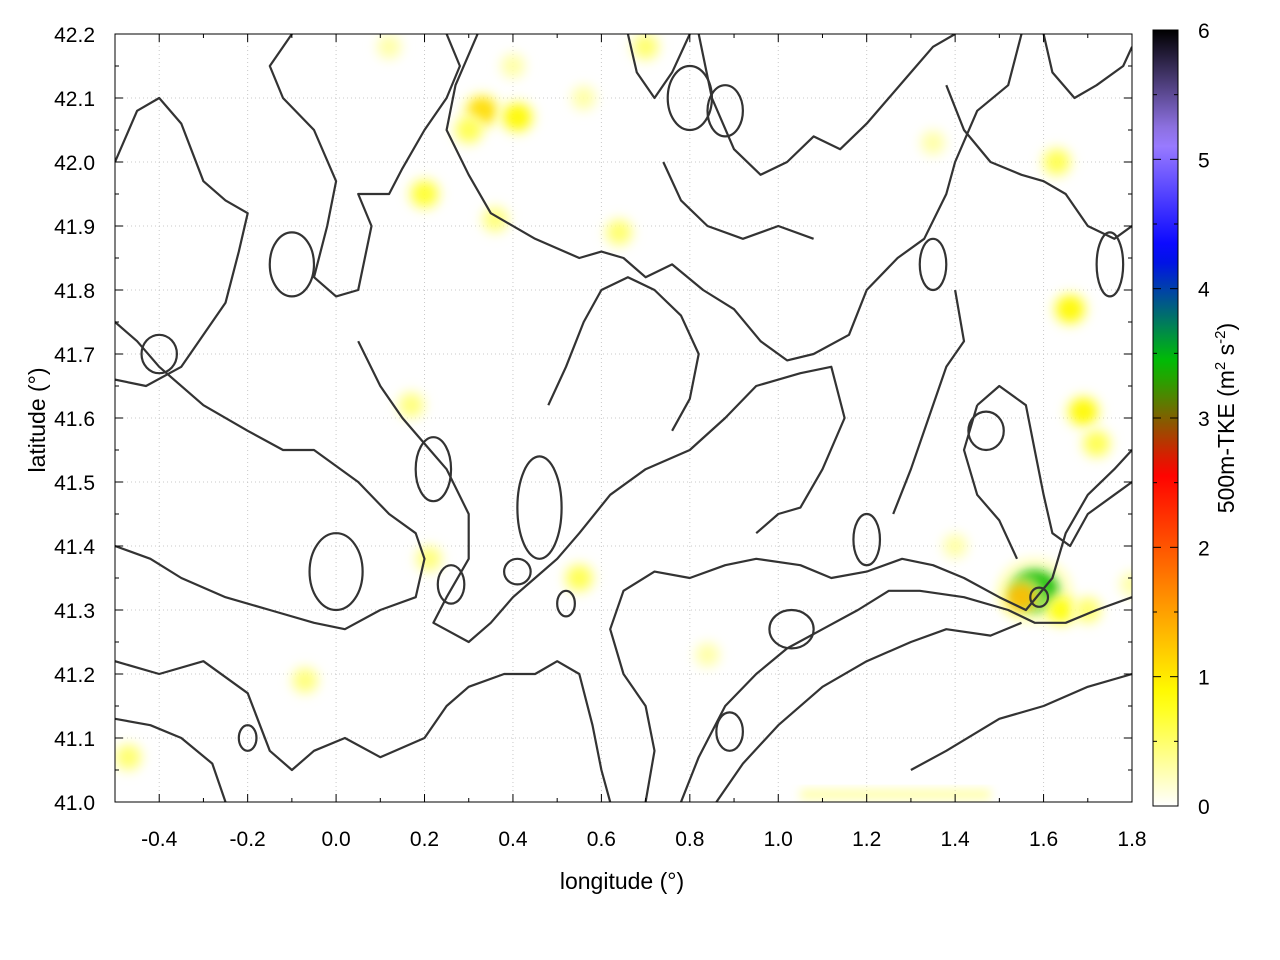 This screenshot has height=960, width=1280. What do you see at coordinates (37, 419) in the screenshot?
I see `y-axis-title: latitude (°)` at bounding box center [37, 419].